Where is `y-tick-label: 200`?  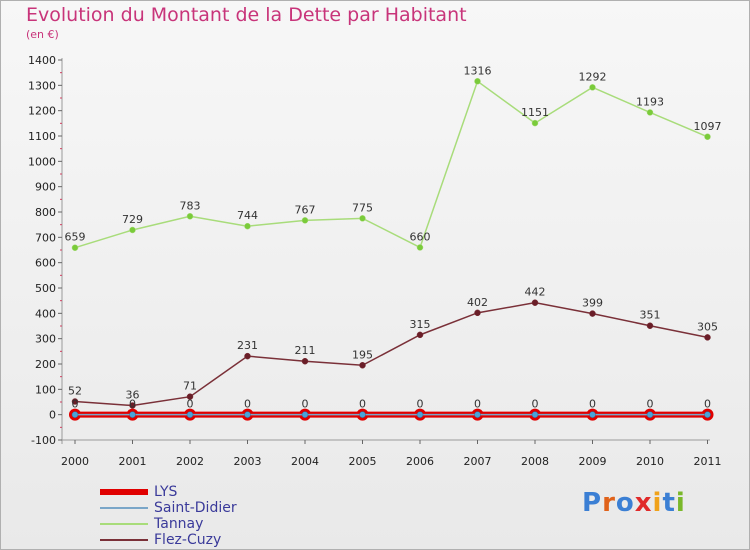 y-tick-label: 200 is located at coordinates (45, 364).